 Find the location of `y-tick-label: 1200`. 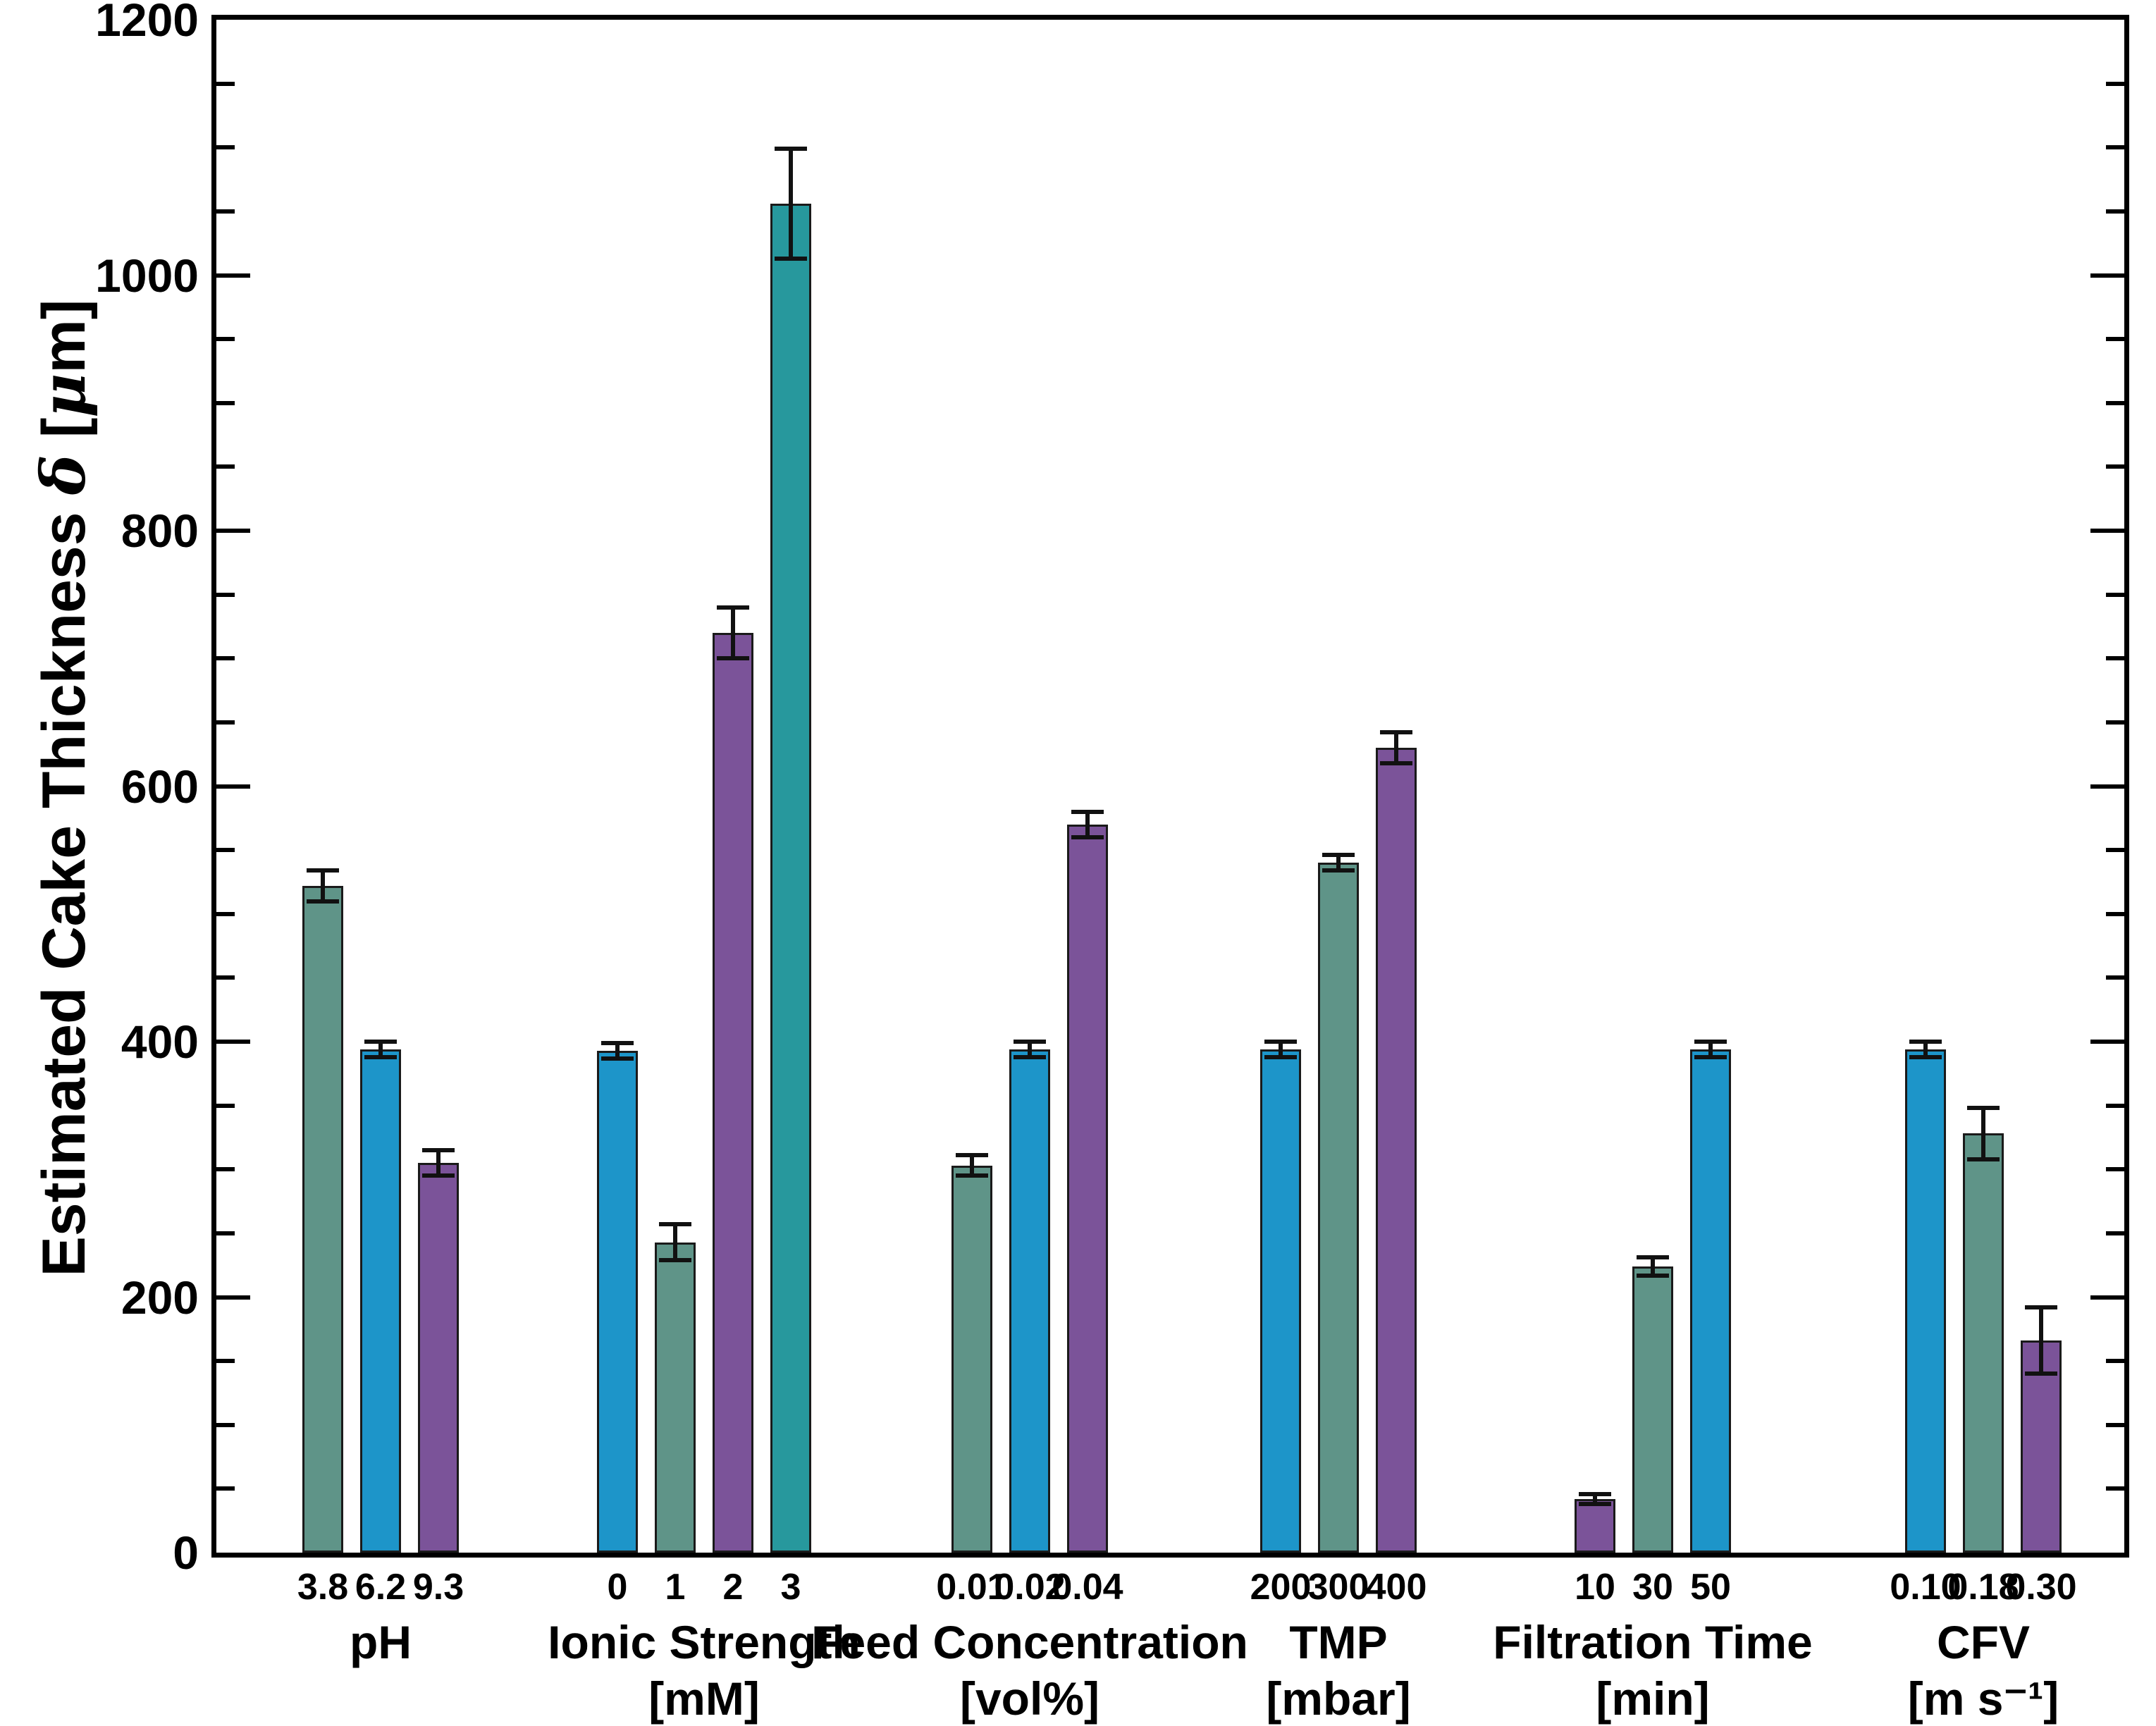

y-tick-label: 1200 is located at coordinates (147, 23).